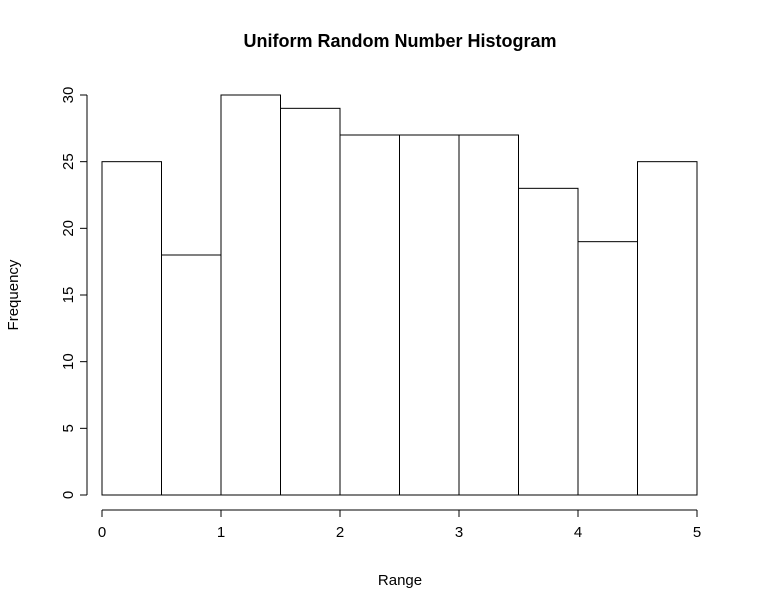 The height and width of the screenshot is (609, 761). I want to click on y-tick-label: 5, so click(68, 428).